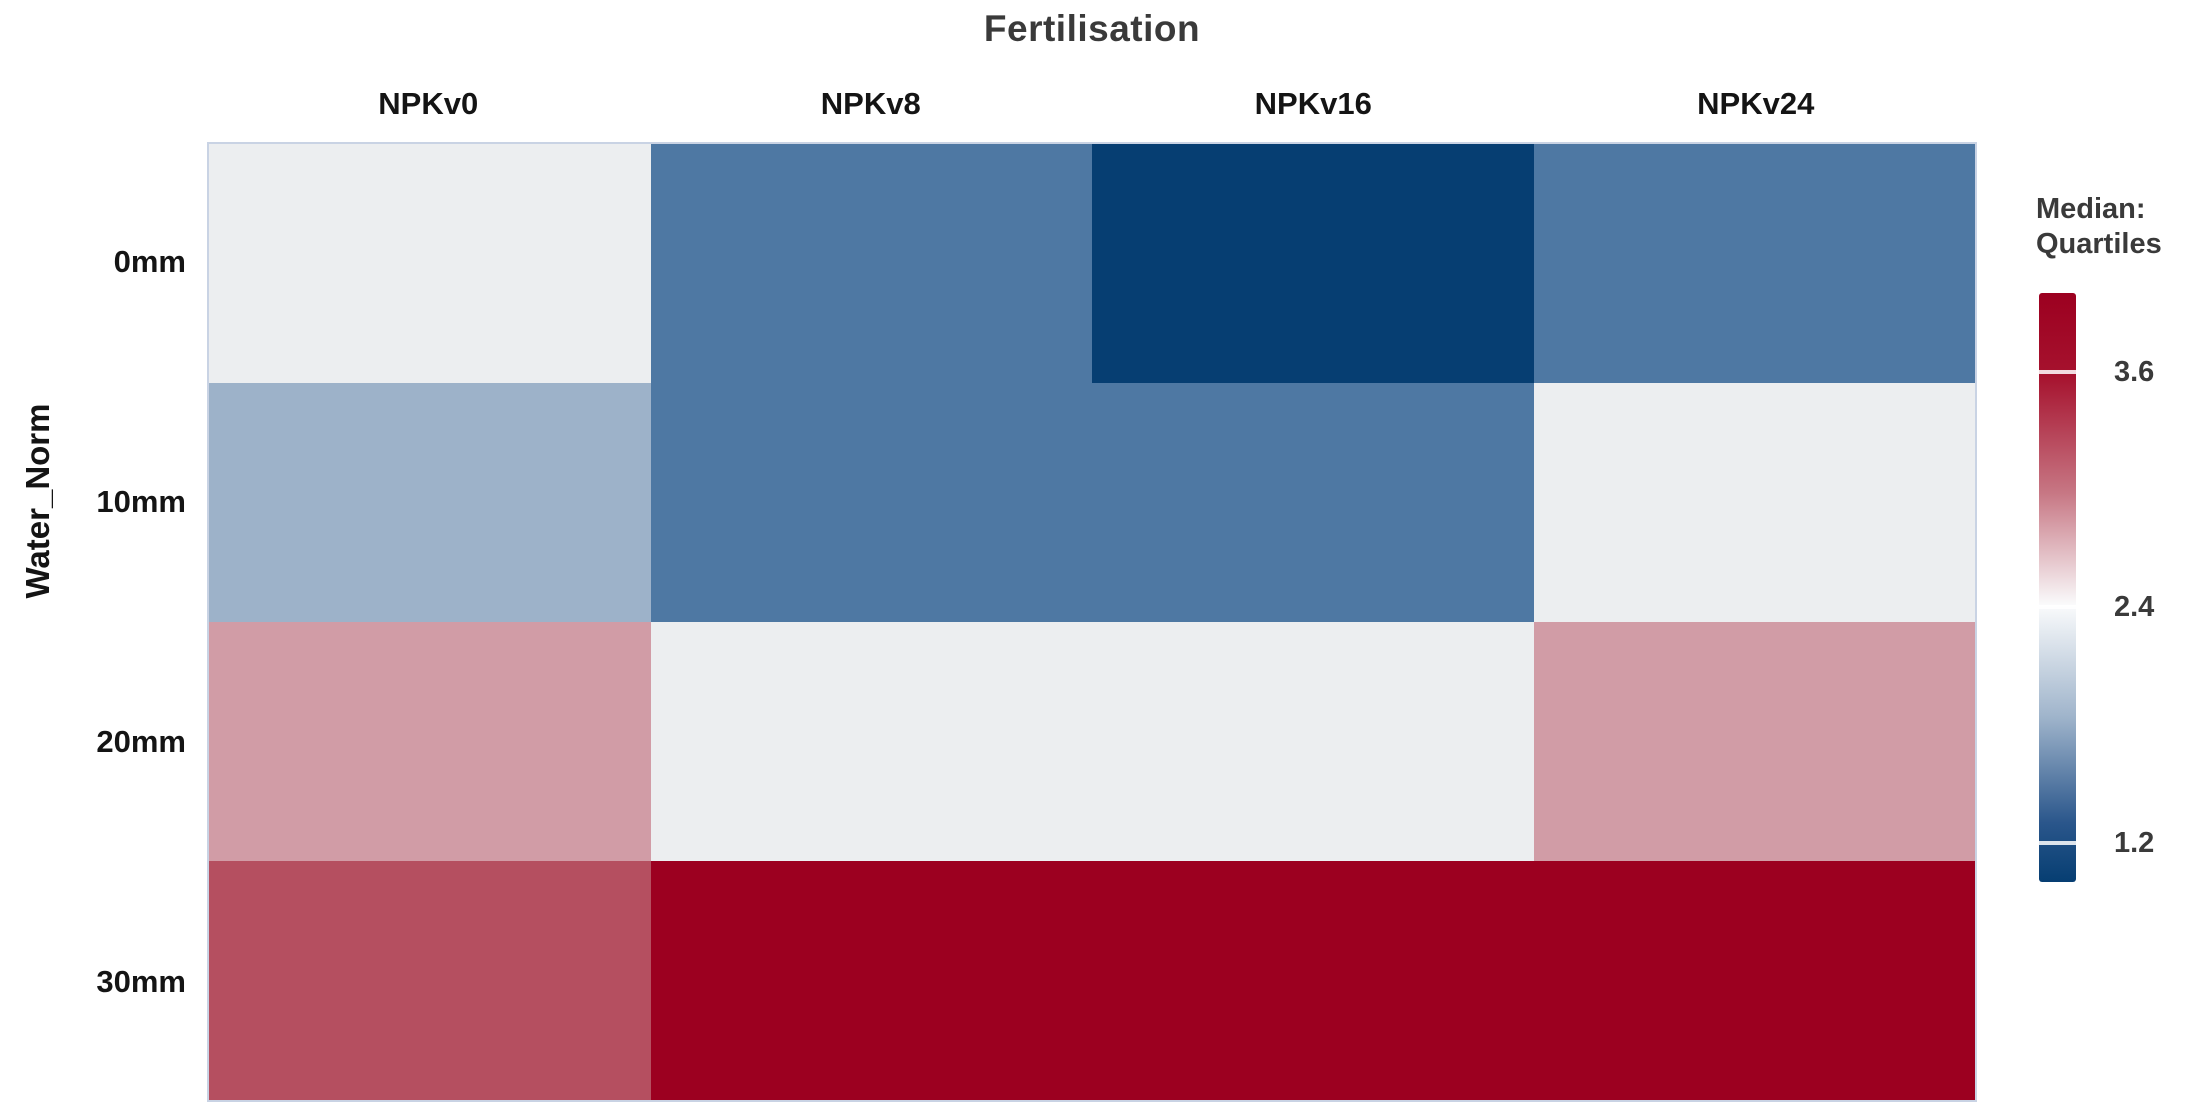 This screenshot has width=2191, height=1117. I want to click on heatmap-cell-20mm-NPKv16, so click(1313, 741).